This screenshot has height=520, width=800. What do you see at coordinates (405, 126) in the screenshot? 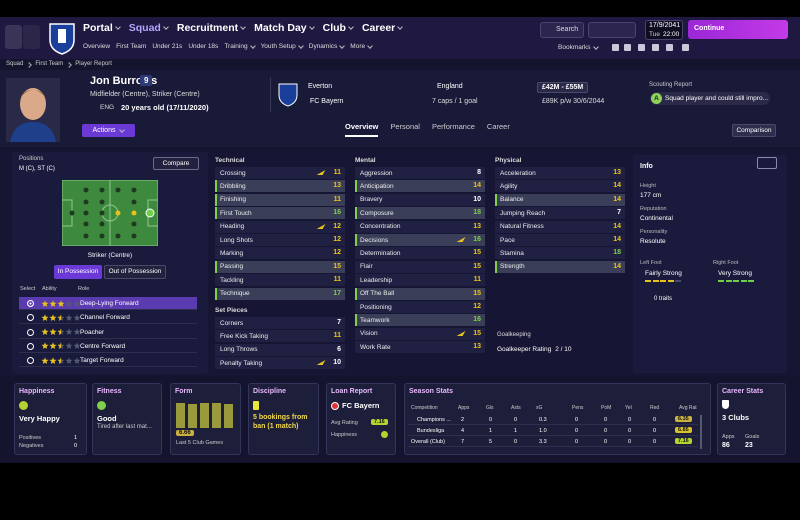
I see `tab: Personal` at bounding box center [405, 126].